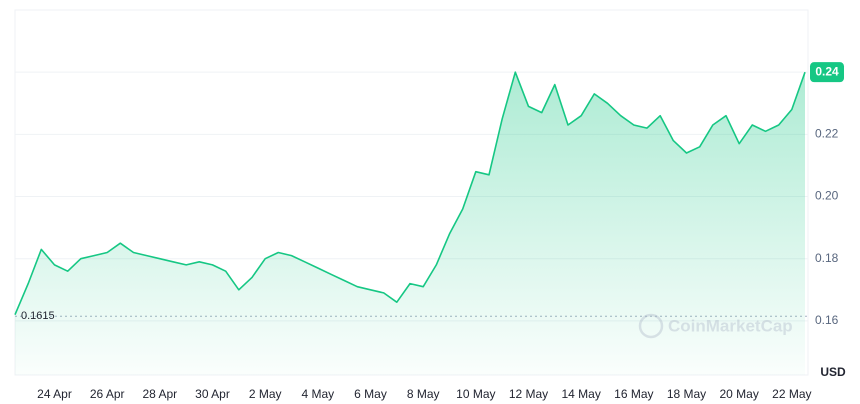 Image resolution: width=860 pixels, height=404 pixels. What do you see at coordinates (265, 394) in the screenshot?
I see `x-tick-label: 2 May` at bounding box center [265, 394].